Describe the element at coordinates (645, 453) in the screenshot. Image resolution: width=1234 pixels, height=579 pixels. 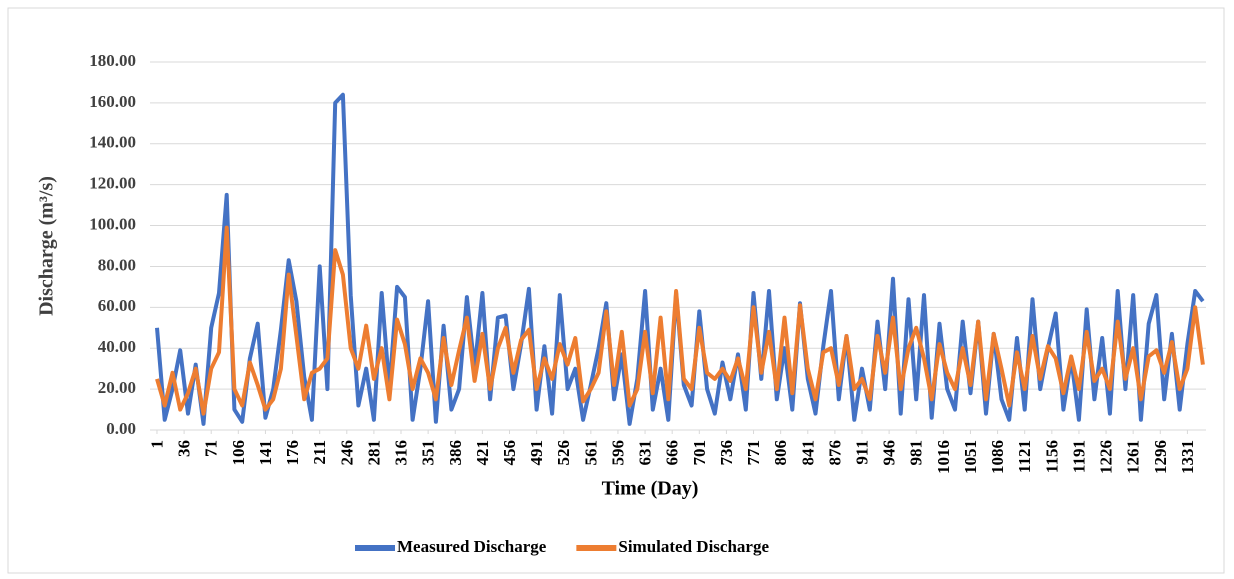
I see `x-tick-label: 631` at that location.